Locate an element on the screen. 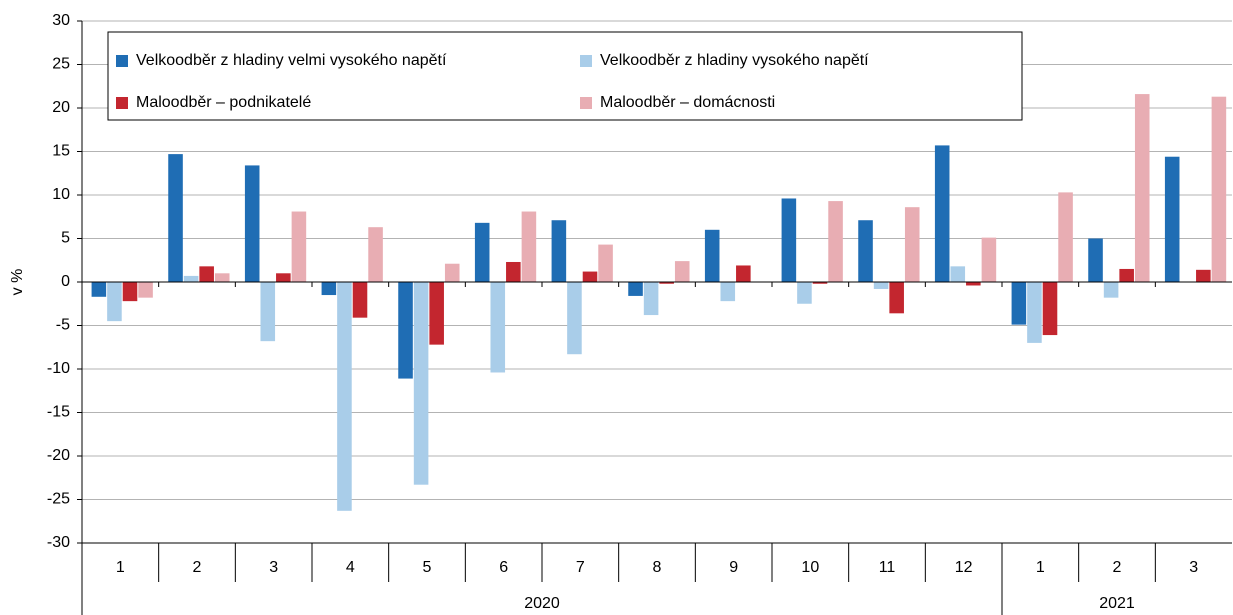  y-tick-label: 15 is located at coordinates (61, 151).